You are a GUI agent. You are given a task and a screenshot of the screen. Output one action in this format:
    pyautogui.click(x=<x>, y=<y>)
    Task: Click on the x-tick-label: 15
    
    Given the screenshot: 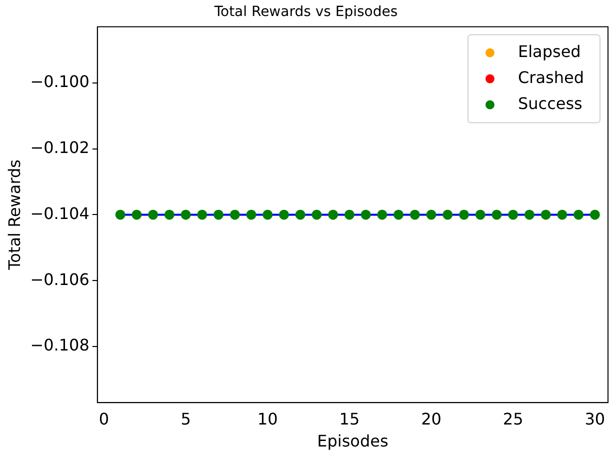 What is the action you would take?
    pyautogui.click(x=349, y=418)
    